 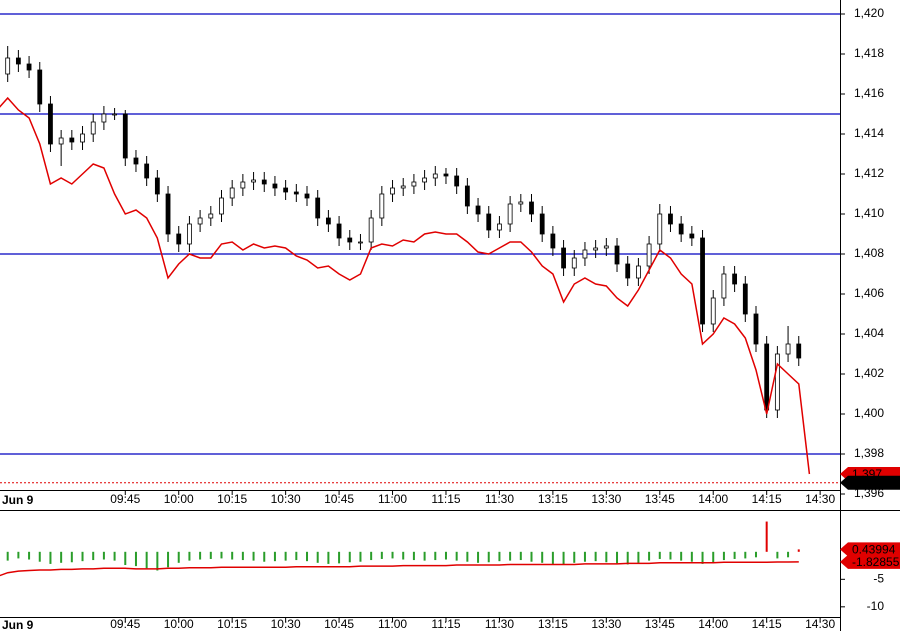 What do you see at coordinates (767, 624) in the screenshot?
I see `x-tick-label: 14:15` at bounding box center [767, 624].